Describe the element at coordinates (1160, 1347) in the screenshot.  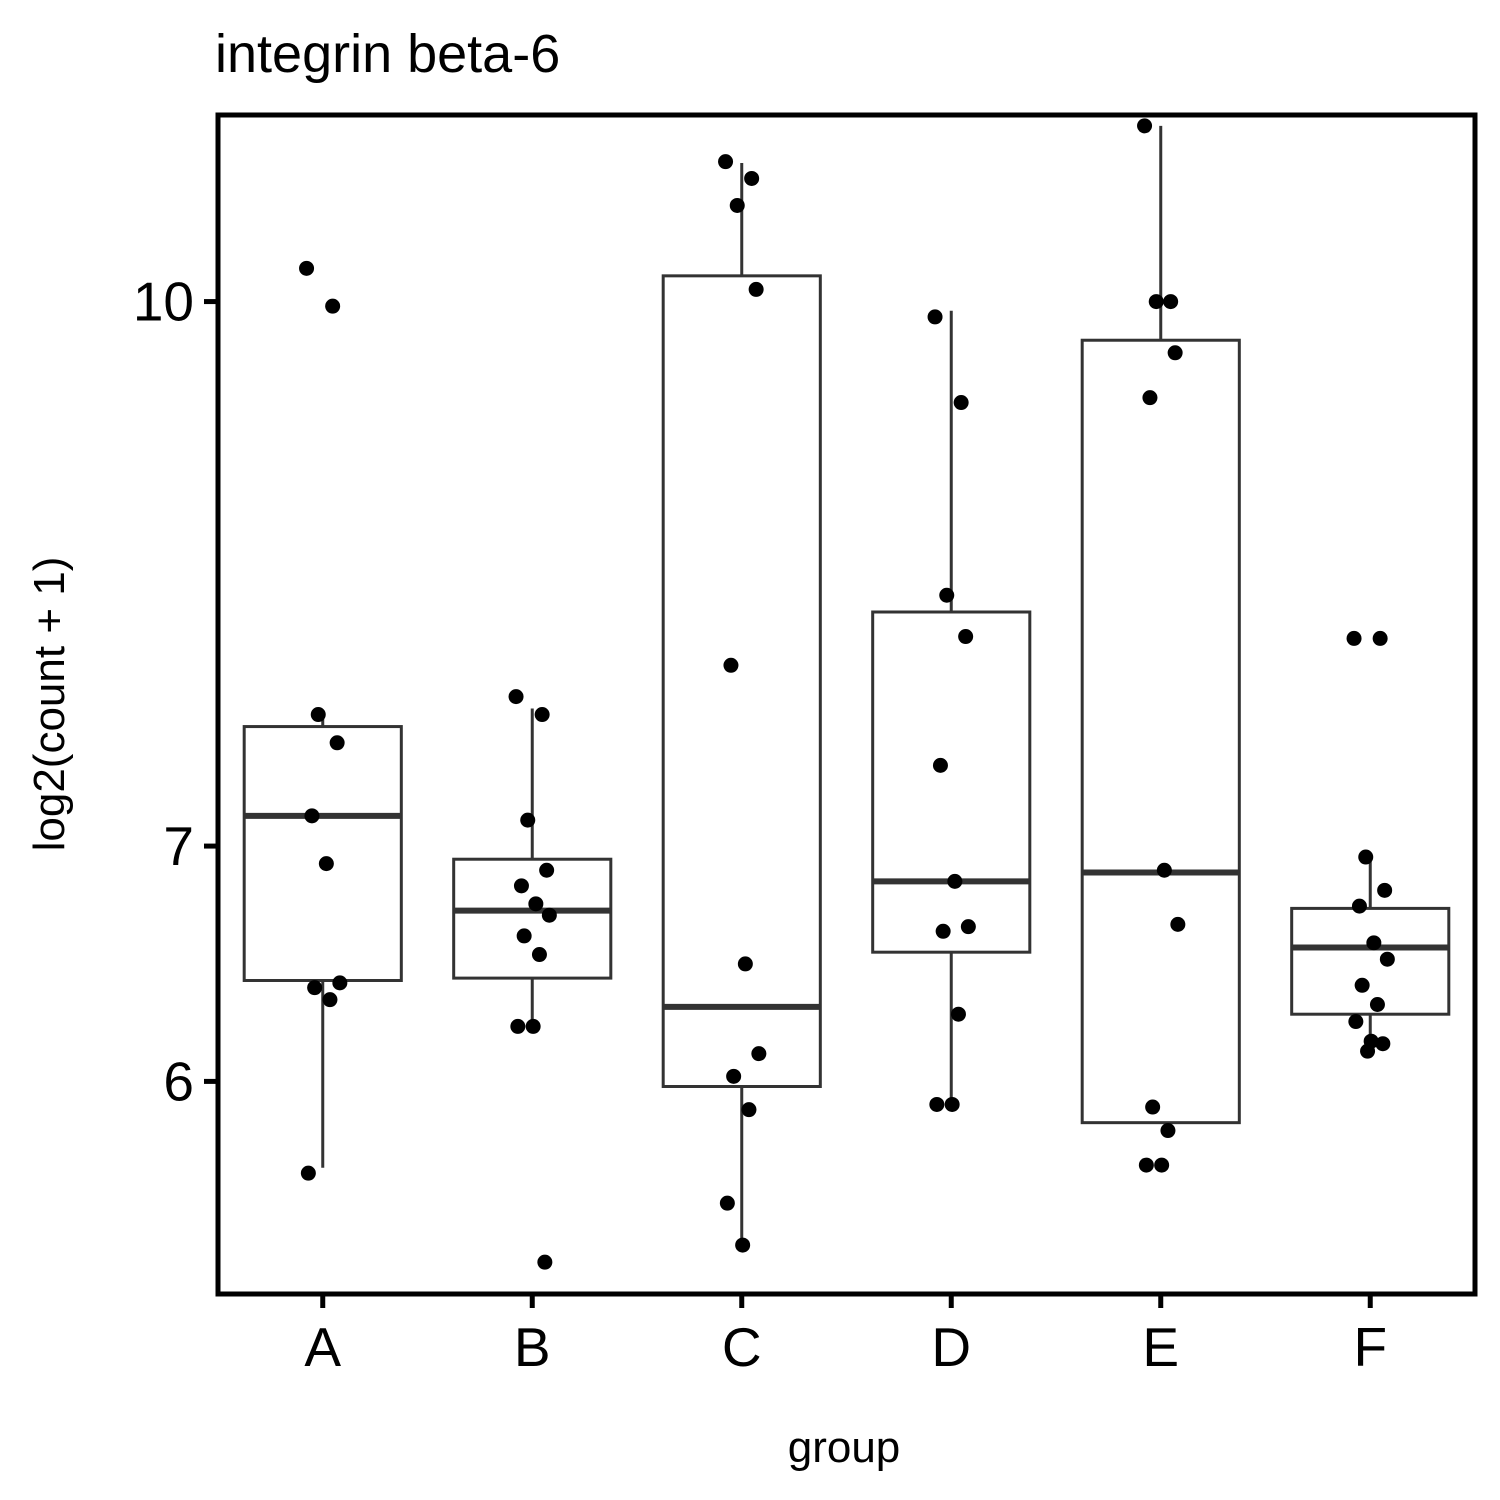
I see `x-tick-label: E` at that location.